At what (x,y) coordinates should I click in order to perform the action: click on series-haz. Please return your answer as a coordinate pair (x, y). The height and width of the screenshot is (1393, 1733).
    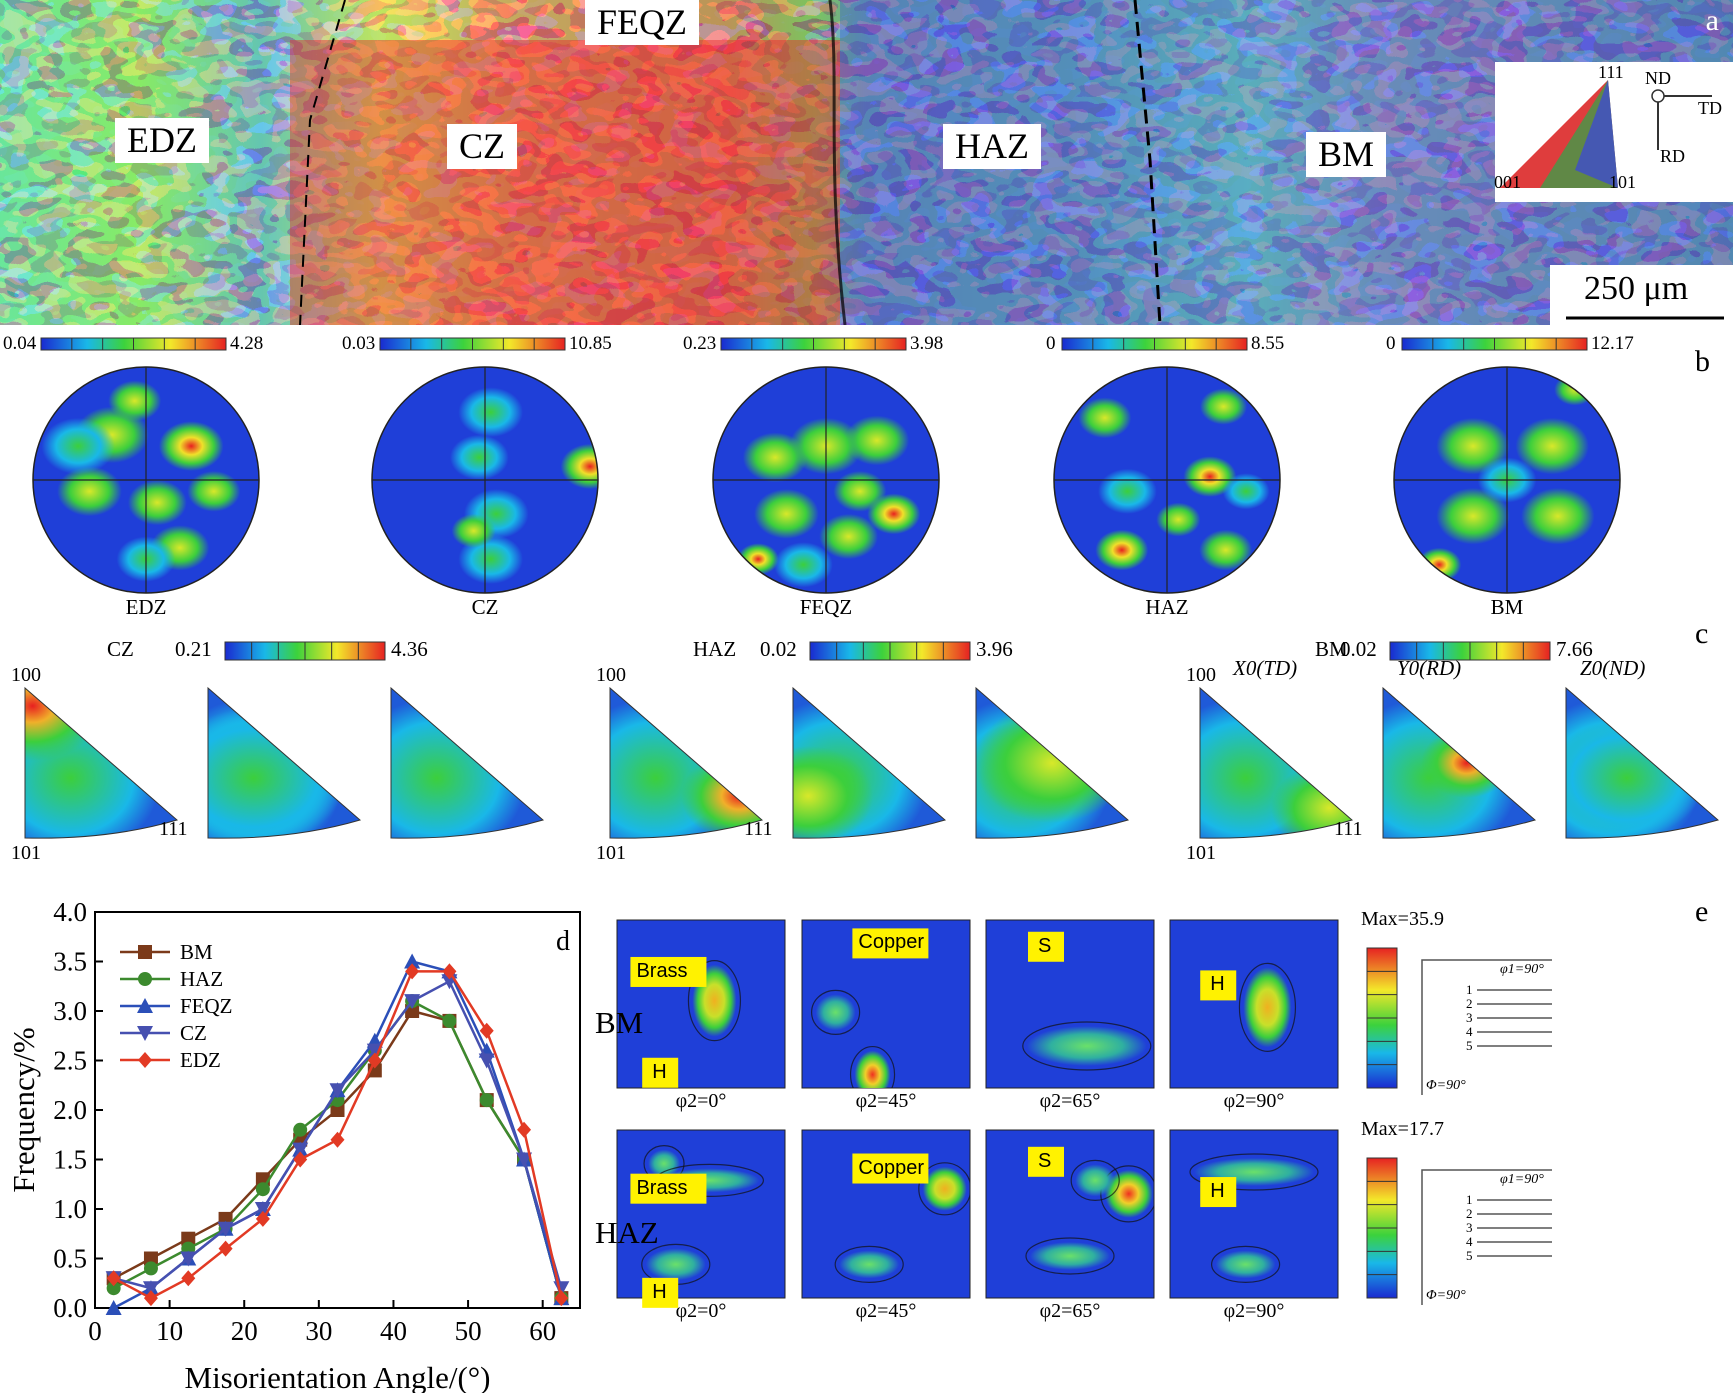
    Looking at the image, I should click on (337, 1150).